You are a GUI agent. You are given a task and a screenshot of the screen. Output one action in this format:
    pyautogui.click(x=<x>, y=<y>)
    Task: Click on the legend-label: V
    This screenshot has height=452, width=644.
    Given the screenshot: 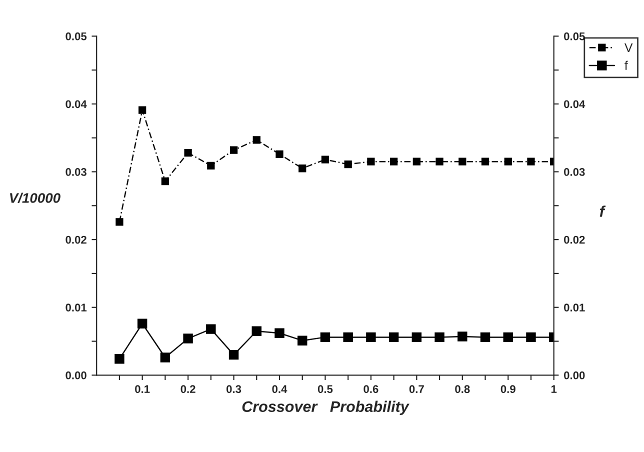 What is the action you would take?
    pyautogui.click(x=628, y=47)
    